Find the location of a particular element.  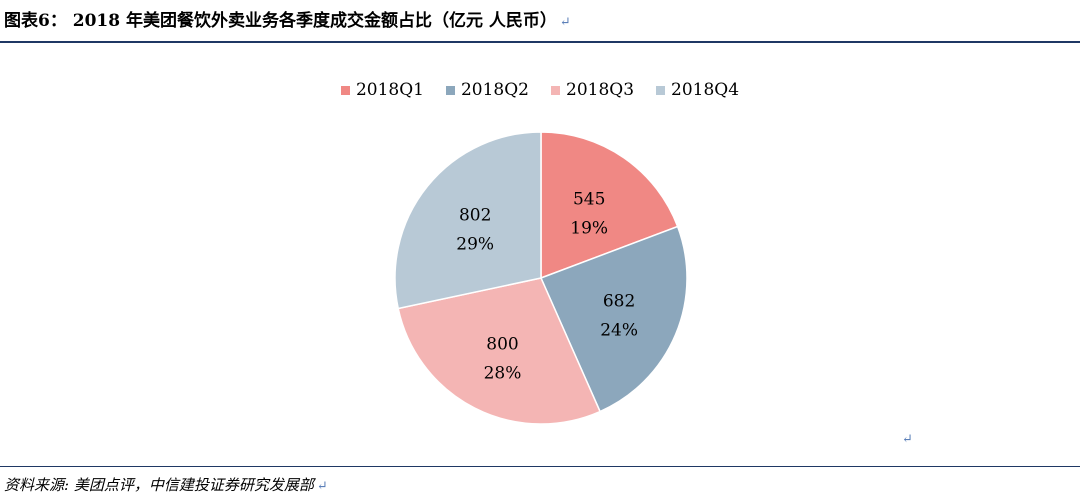

slice-percent-label: 29% is located at coordinates (475, 245).